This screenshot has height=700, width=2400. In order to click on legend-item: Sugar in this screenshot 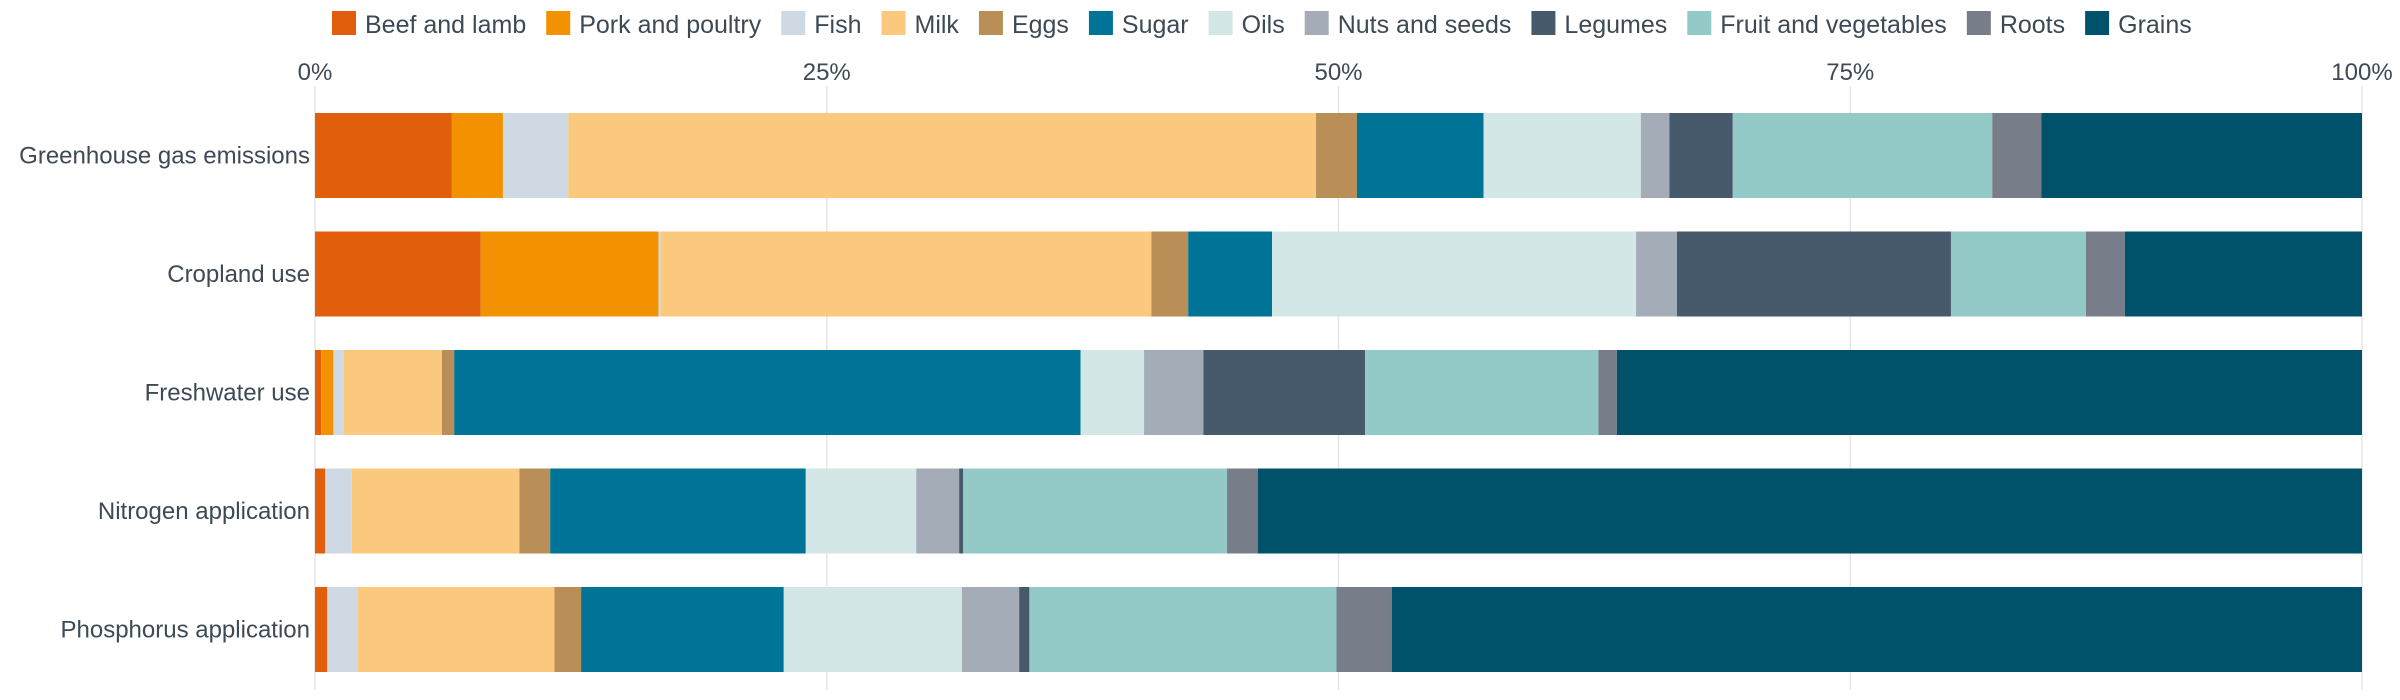, I will do `click(1138, 25)`.